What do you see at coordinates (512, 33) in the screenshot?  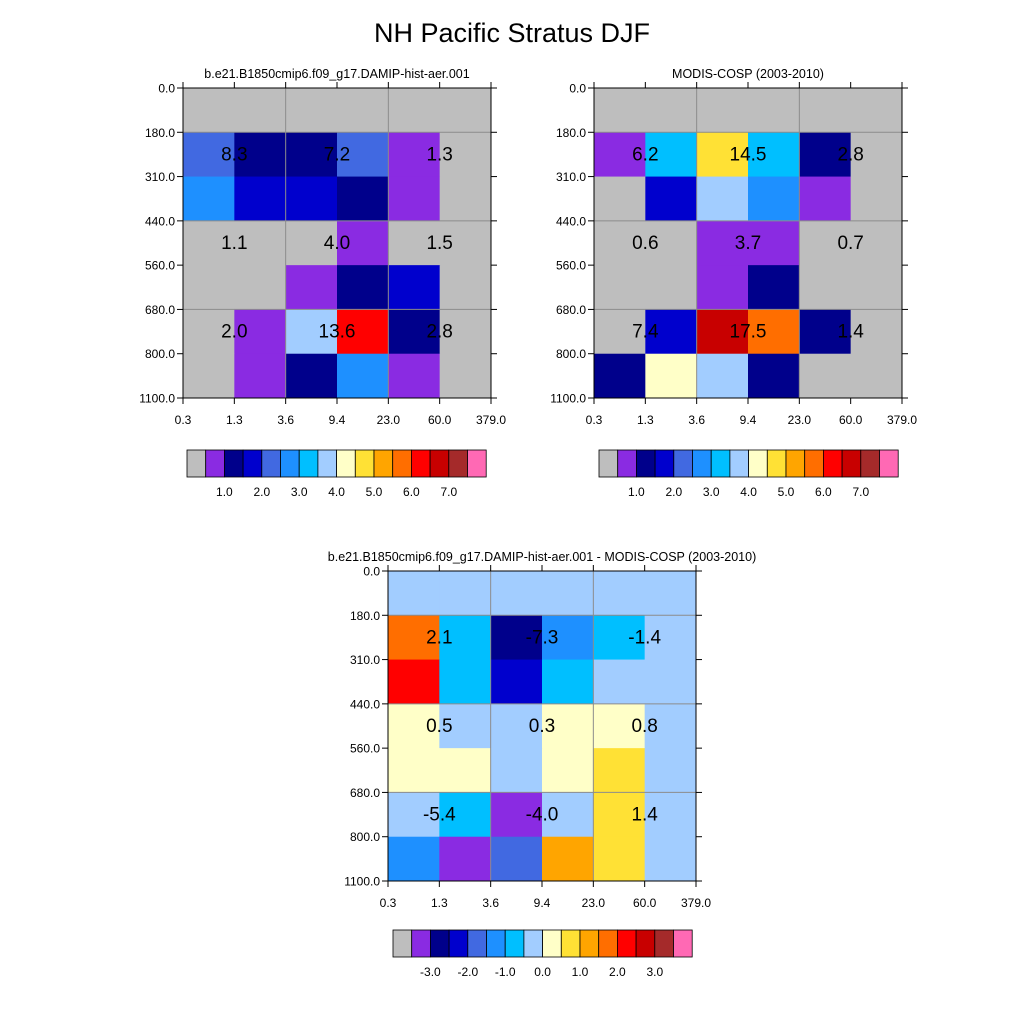 I see `page-title: NH Pacific Stratus DJF` at bounding box center [512, 33].